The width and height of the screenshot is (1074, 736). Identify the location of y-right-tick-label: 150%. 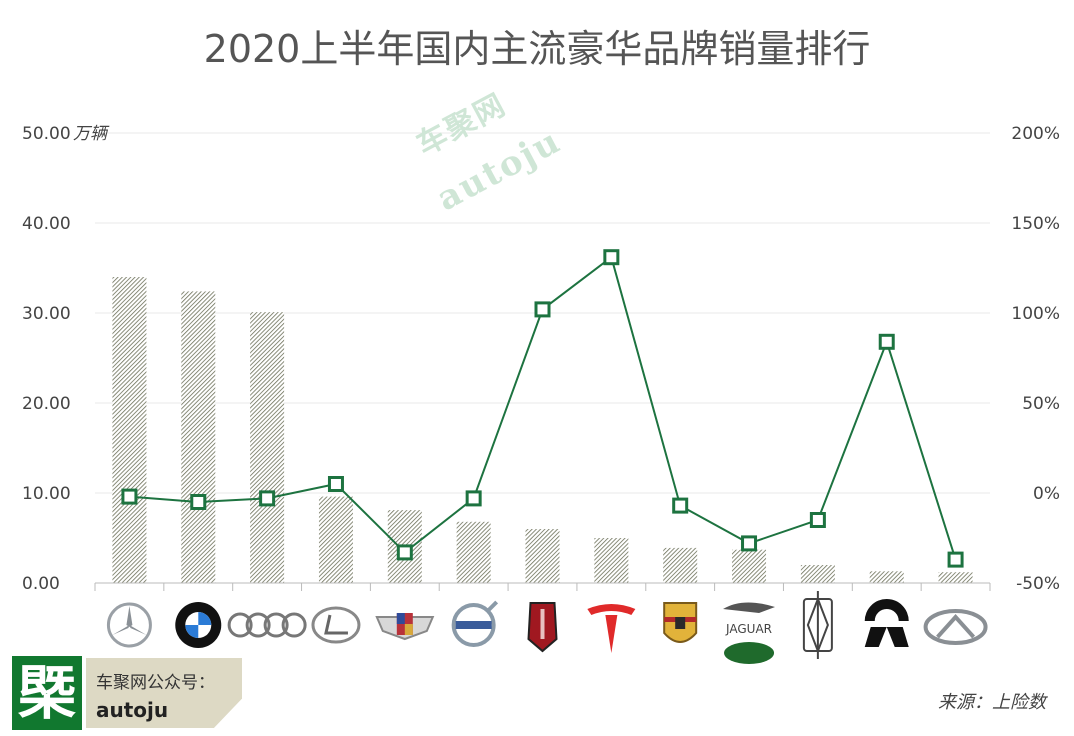
(1035, 224).